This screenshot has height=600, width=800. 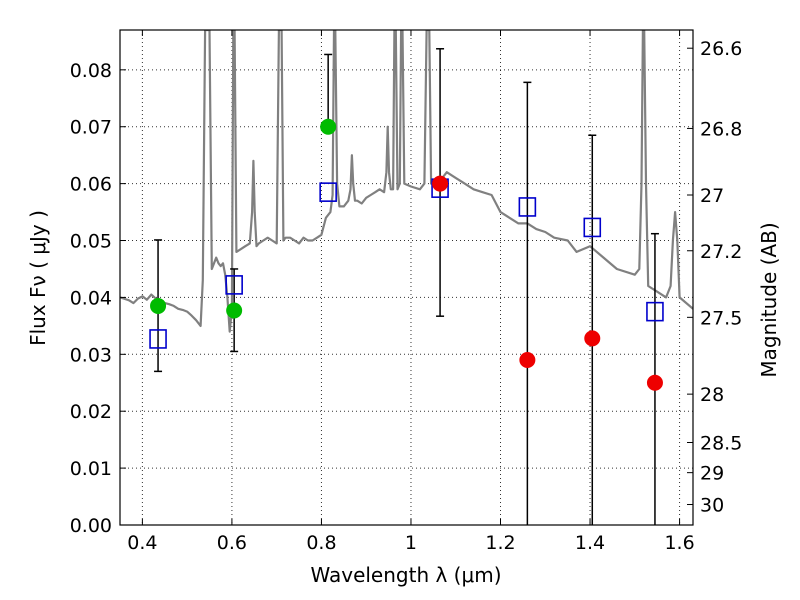 What do you see at coordinates (721, 252) in the screenshot?
I see `y-right-tick-label: 27.2` at bounding box center [721, 252].